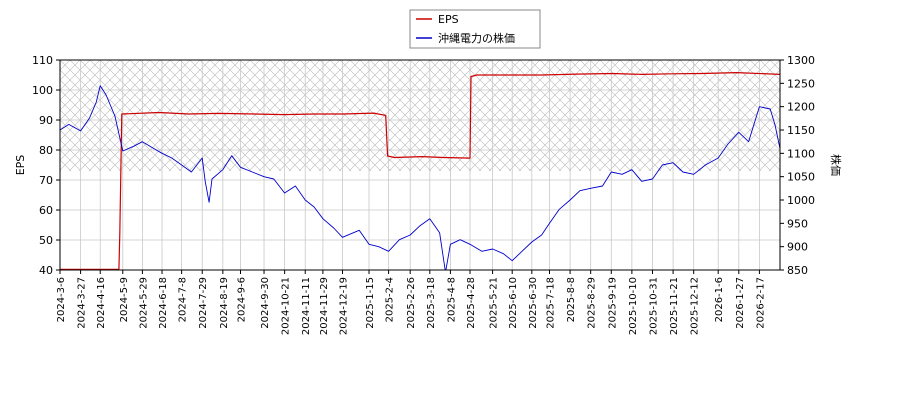 The height and width of the screenshot is (404, 900). What do you see at coordinates (801, 153) in the screenshot?
I see `right-tick-label: 1100` at bounding box center [801, 153].